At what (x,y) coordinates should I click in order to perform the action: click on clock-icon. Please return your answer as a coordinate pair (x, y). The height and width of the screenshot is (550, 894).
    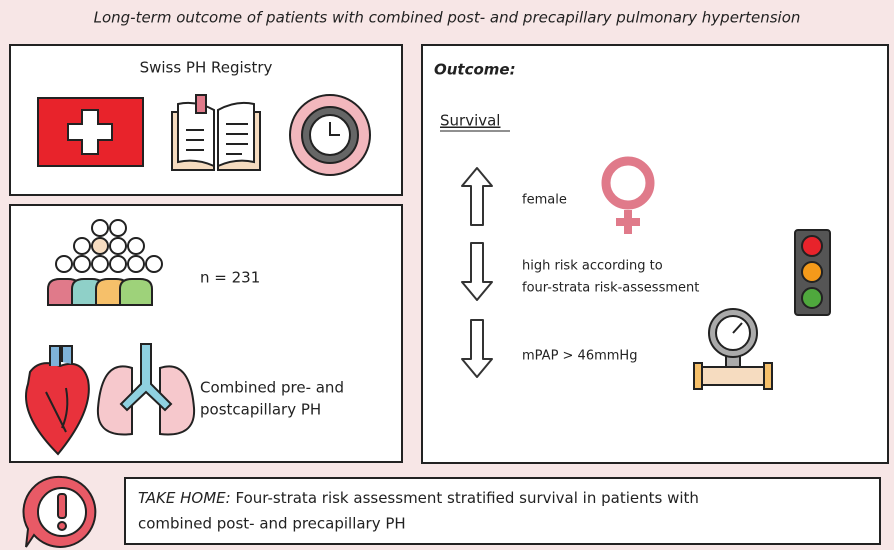
    Looking at the image, I should click on (330, 135).